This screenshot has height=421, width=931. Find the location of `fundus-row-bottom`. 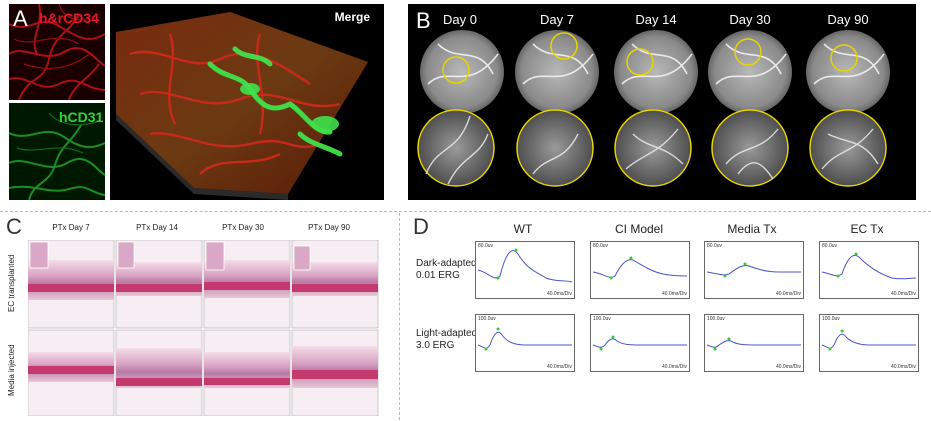

fundus-row-bottom is located at coordinates (652, 148).